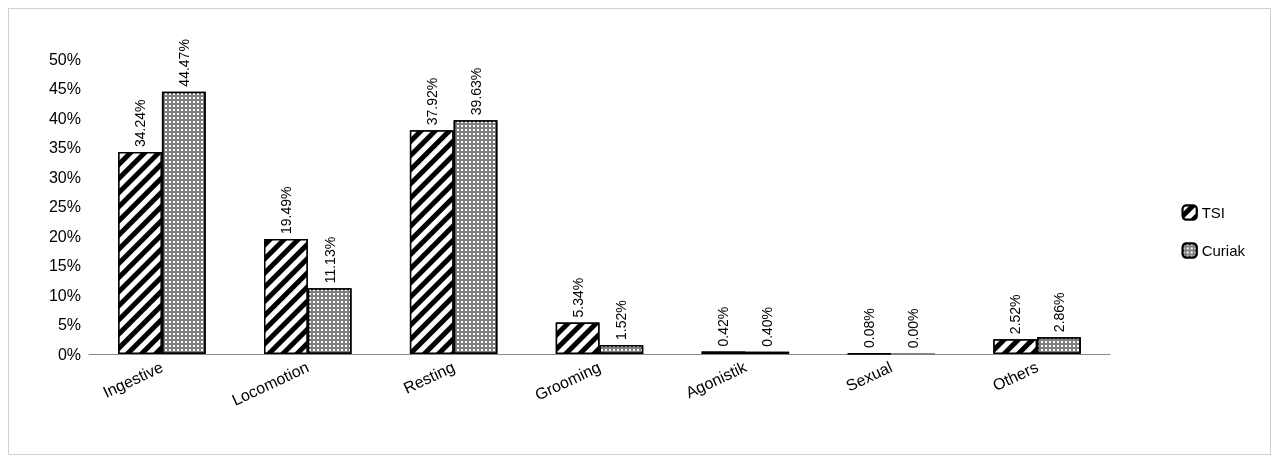 The image size is (1279, 463). What do you see at coordinates (475, 91) in the screenshot?
I see `data-label: 39.63%` at bounding box center [475, 91].